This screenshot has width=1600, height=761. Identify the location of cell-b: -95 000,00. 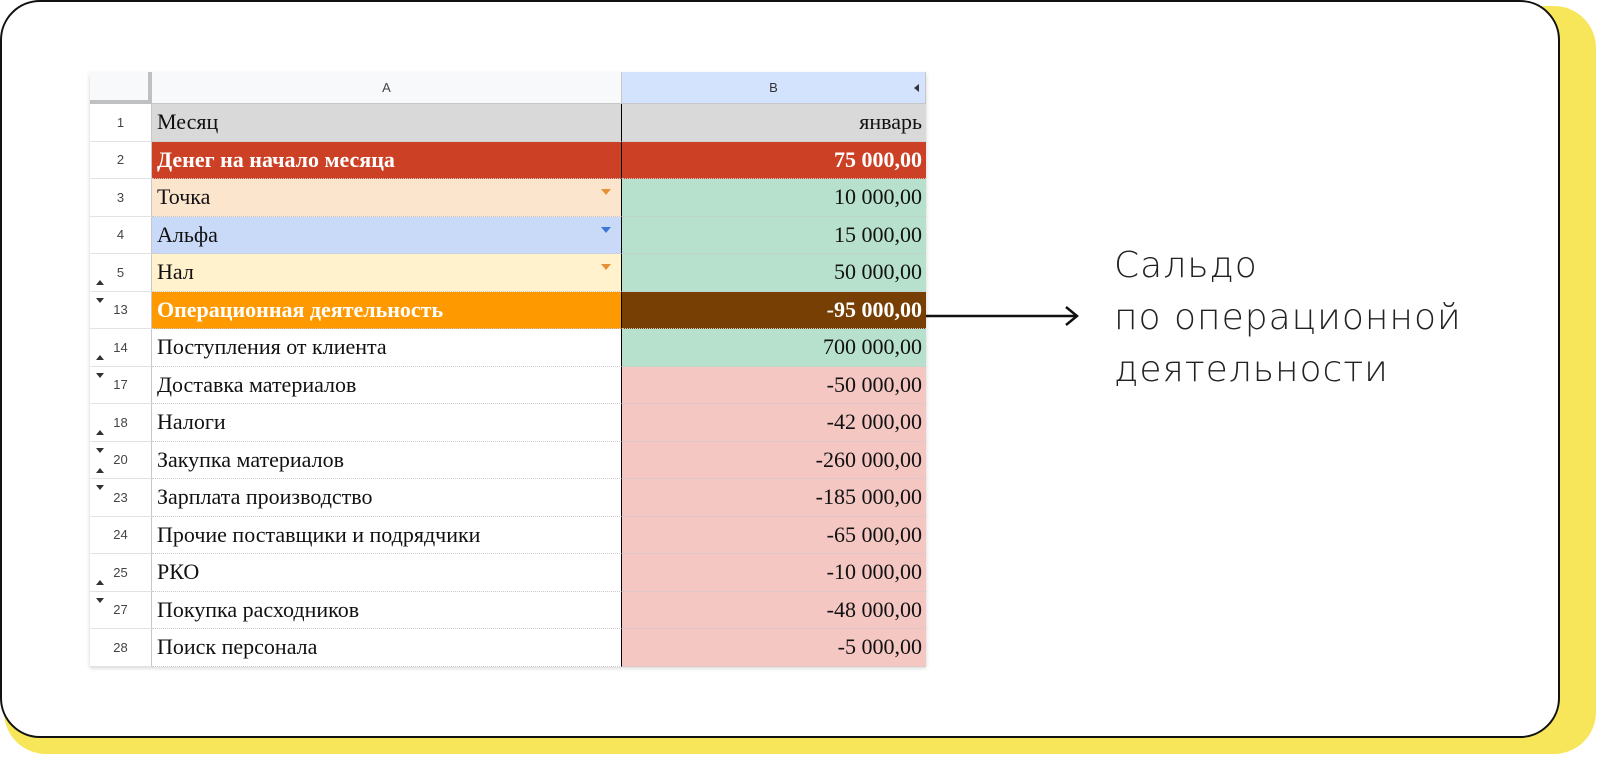
(774, 310).